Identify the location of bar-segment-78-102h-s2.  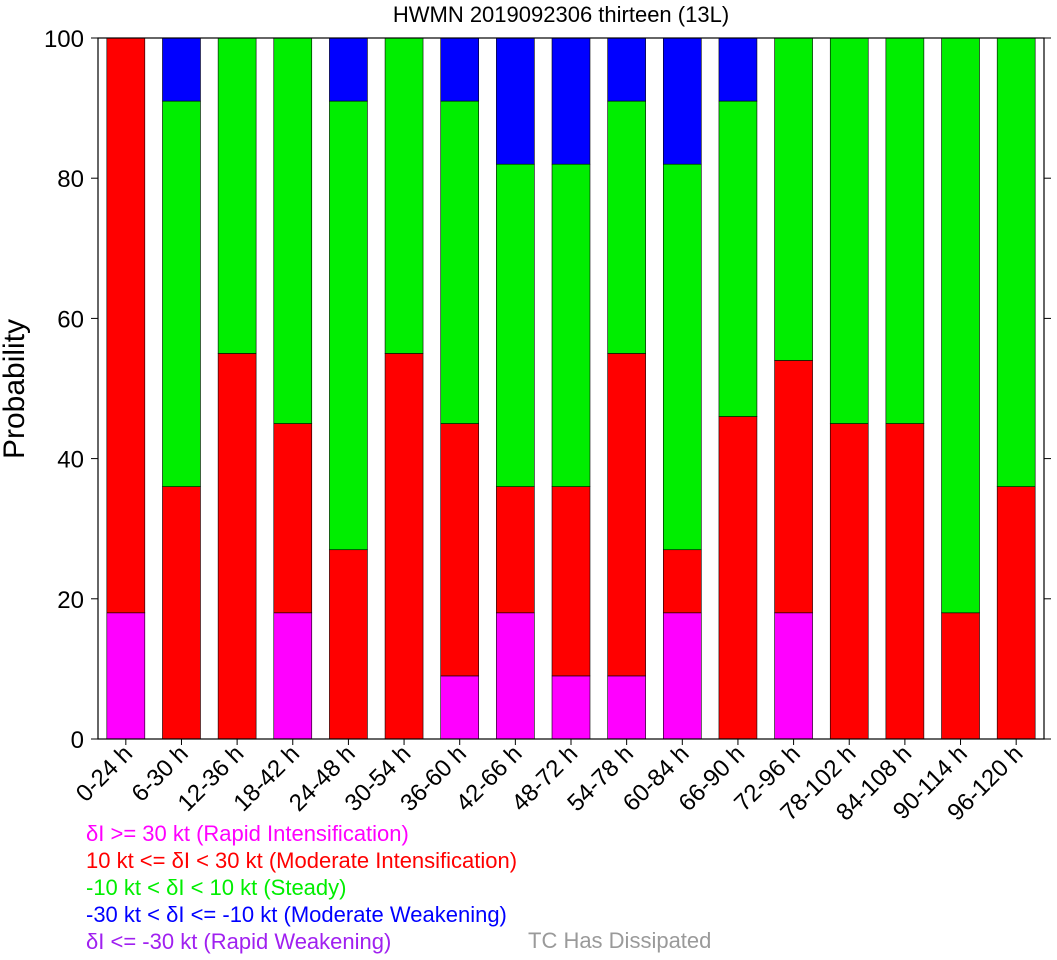
(849, 230).